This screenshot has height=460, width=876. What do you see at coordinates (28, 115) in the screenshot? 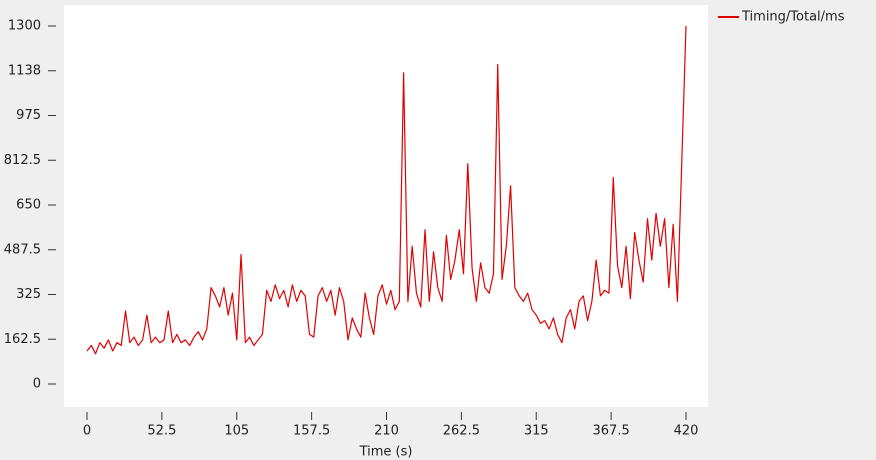
I see `y-tick-label: 975` at bounding box center [28, 115].